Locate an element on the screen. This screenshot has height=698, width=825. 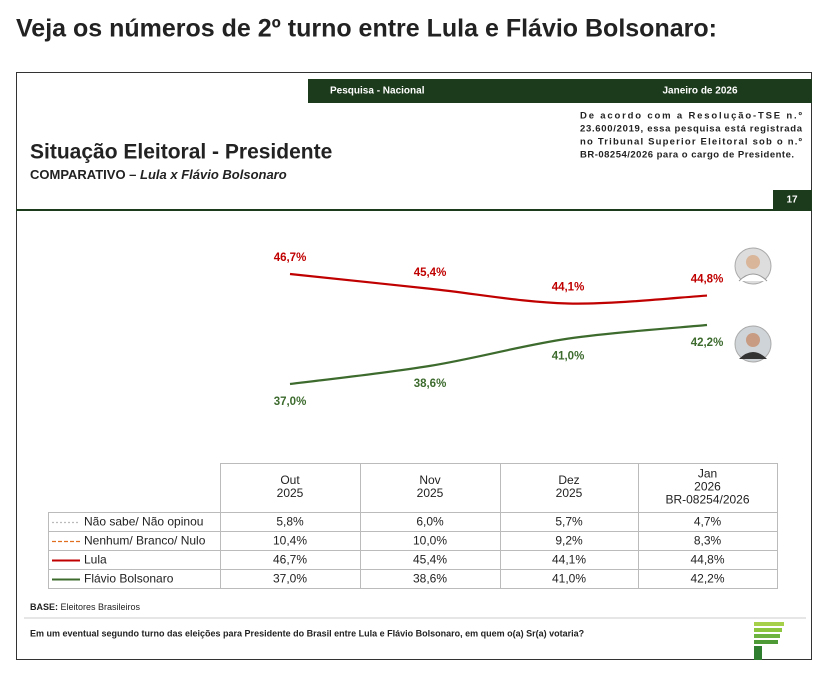
flavio-photo is located at coordinates (753, 344).